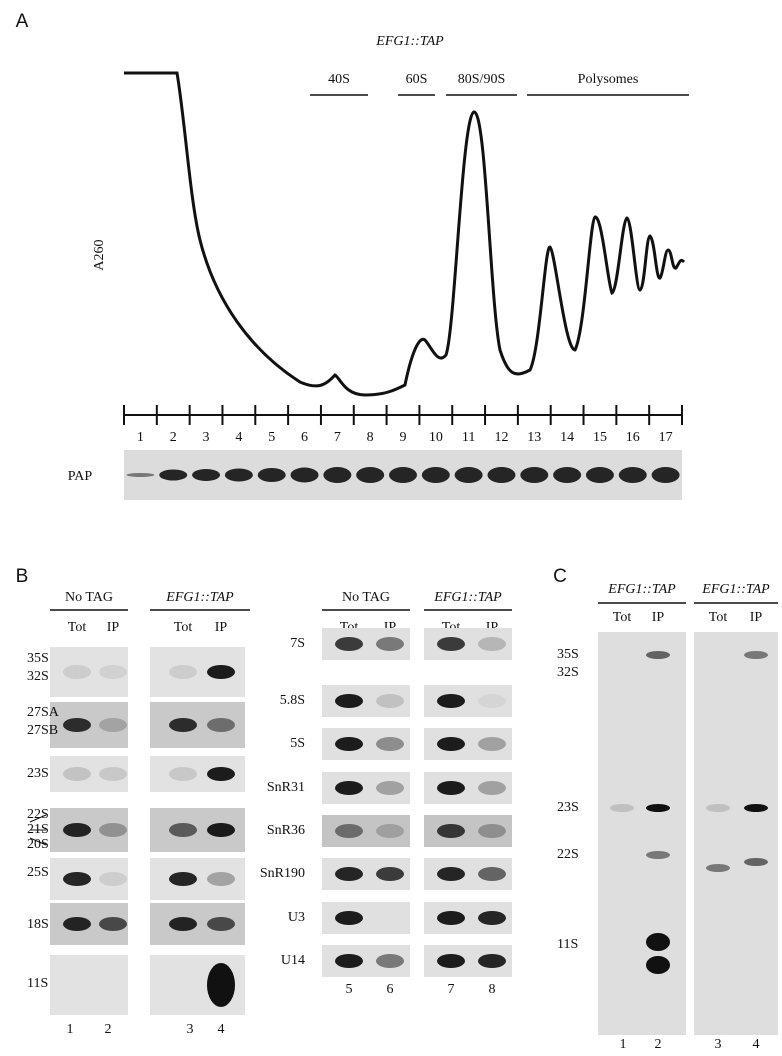 The height and width of the screenshot is (1056, 782). I want to click on row-label: 22S, so click(38, 814).